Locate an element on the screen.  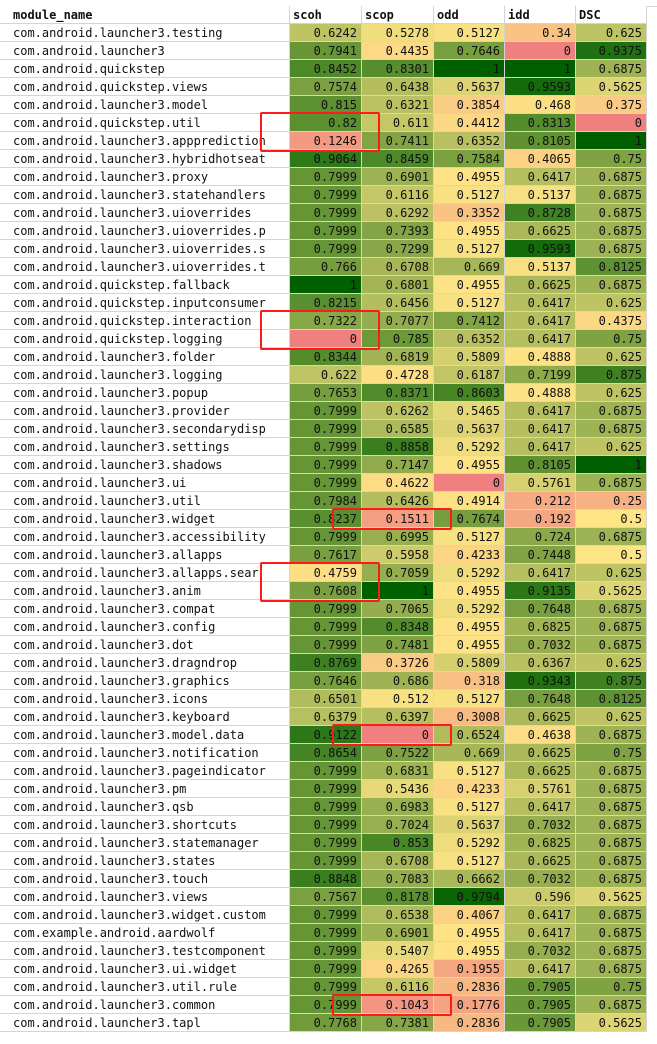
scop-cell: 0.6292 is located at coordinates (398, 213).